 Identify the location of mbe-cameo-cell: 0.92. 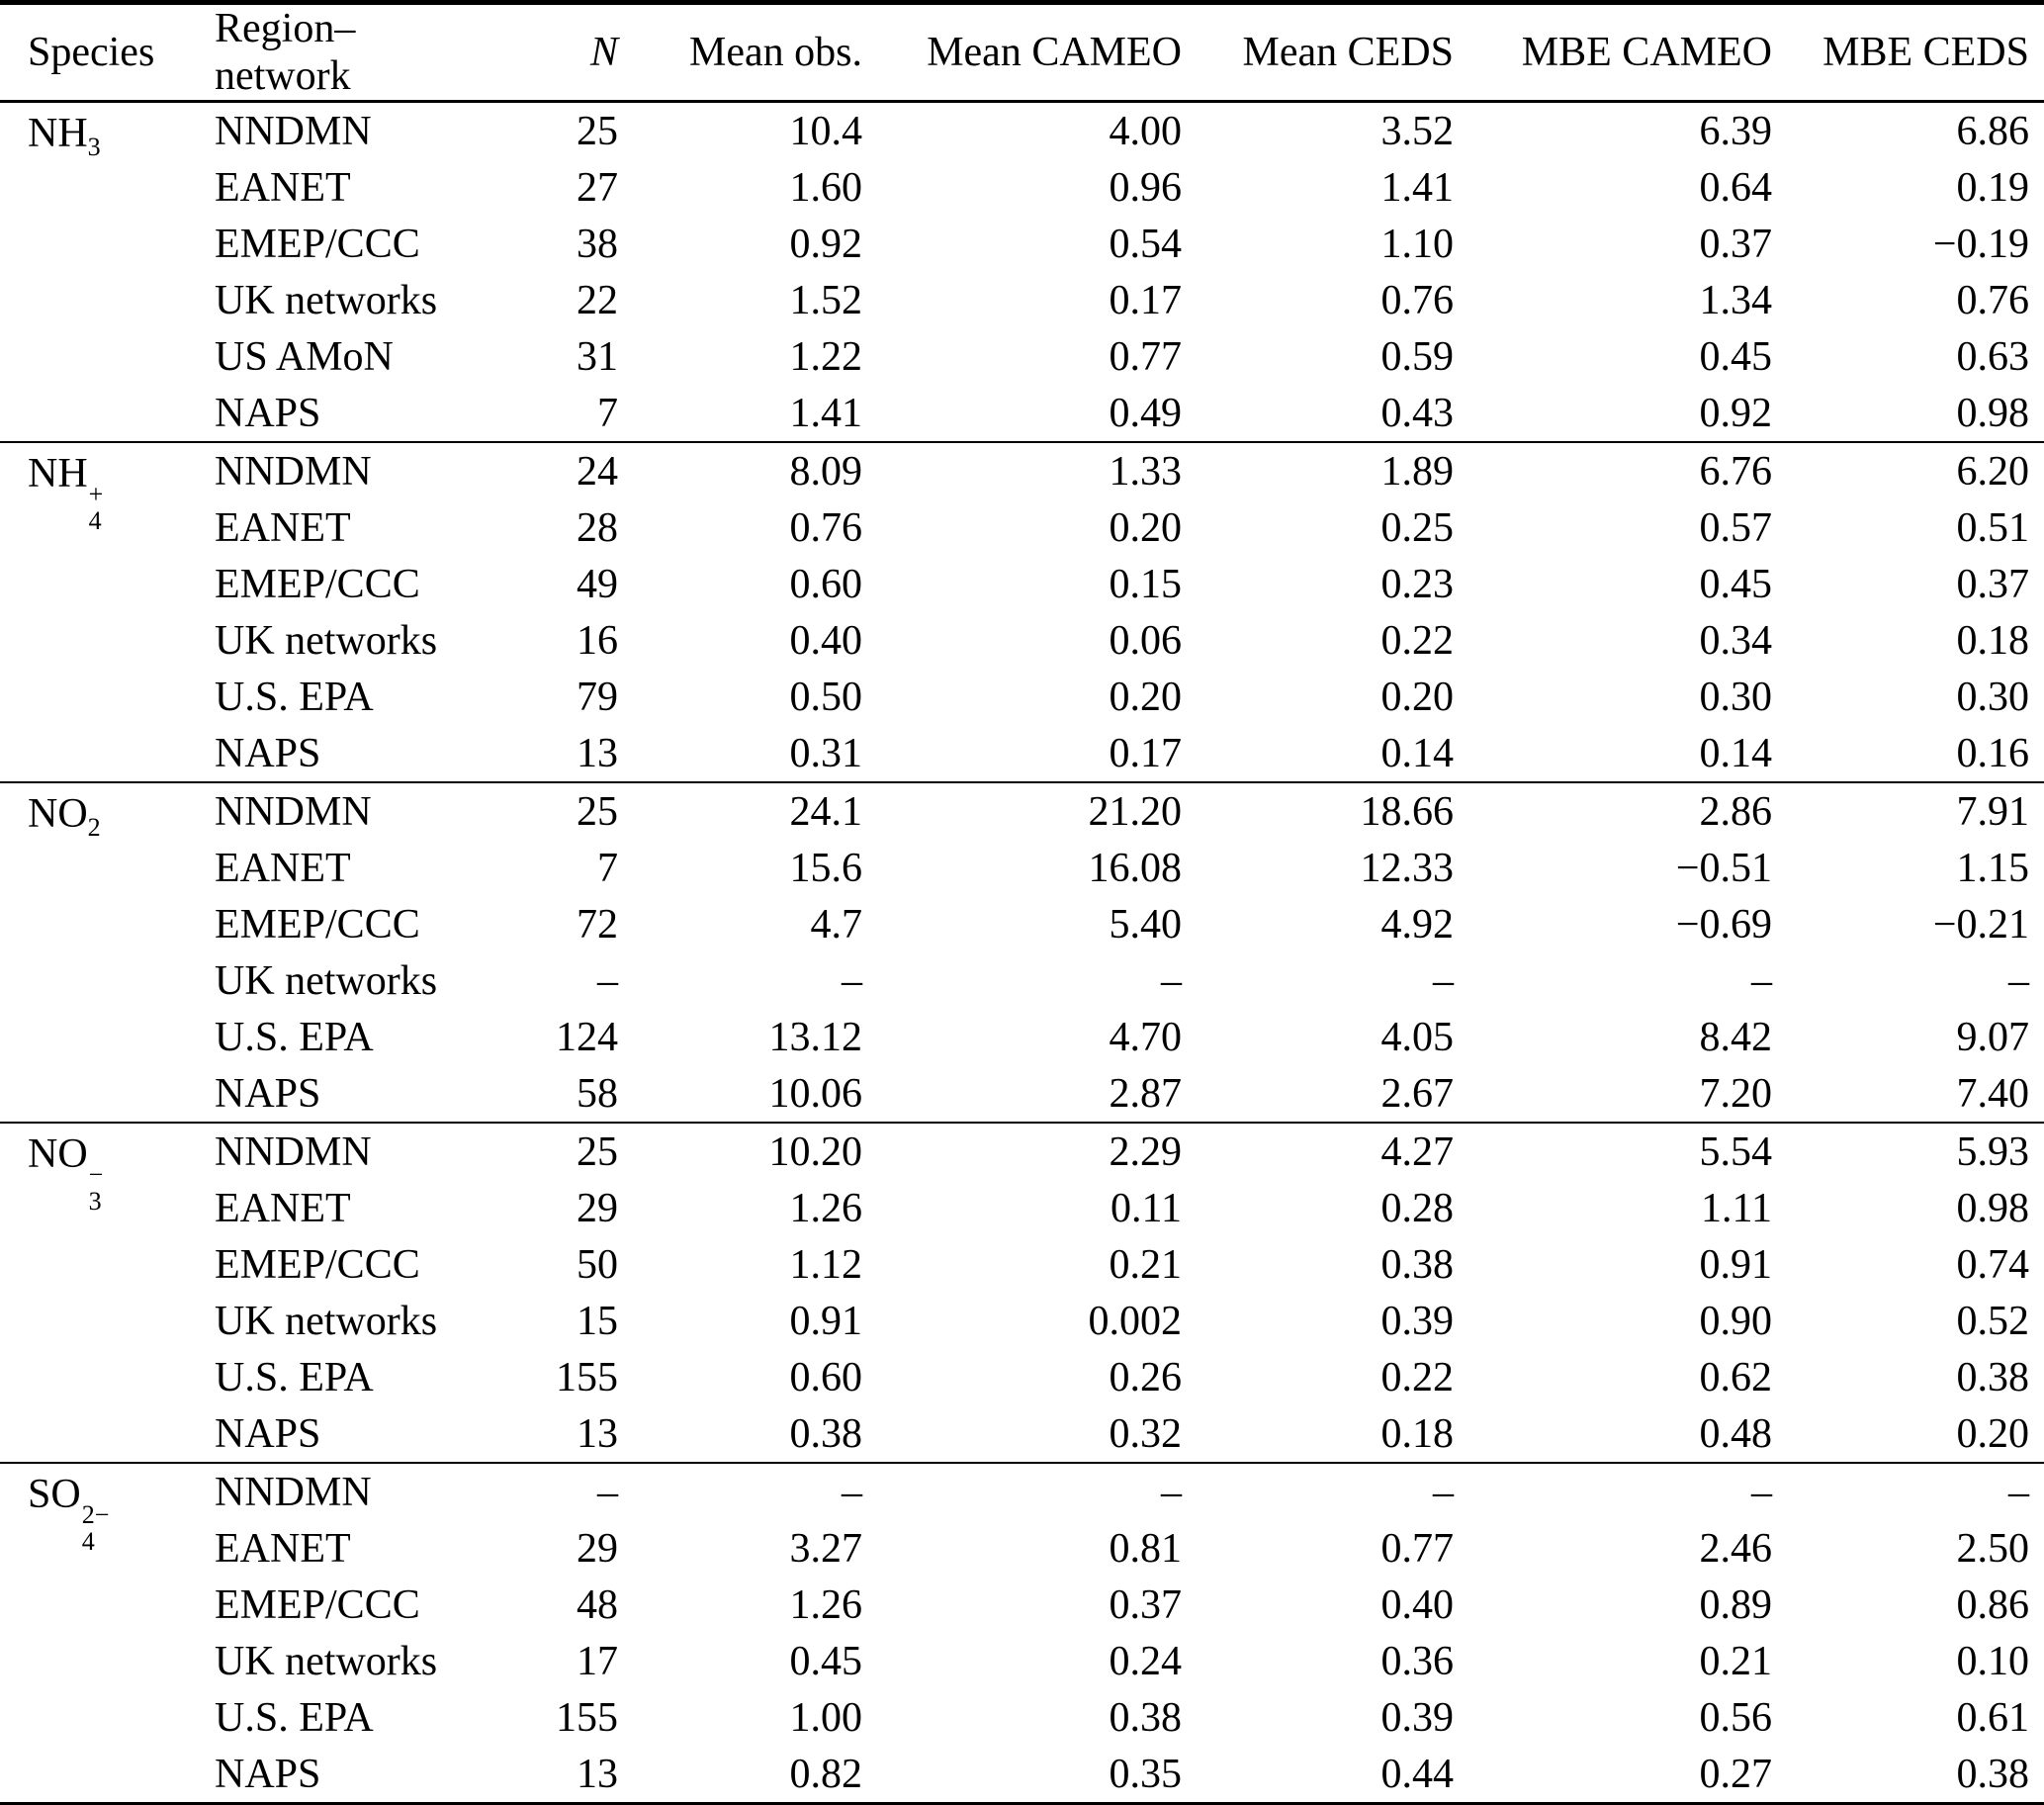
(1736, 413).